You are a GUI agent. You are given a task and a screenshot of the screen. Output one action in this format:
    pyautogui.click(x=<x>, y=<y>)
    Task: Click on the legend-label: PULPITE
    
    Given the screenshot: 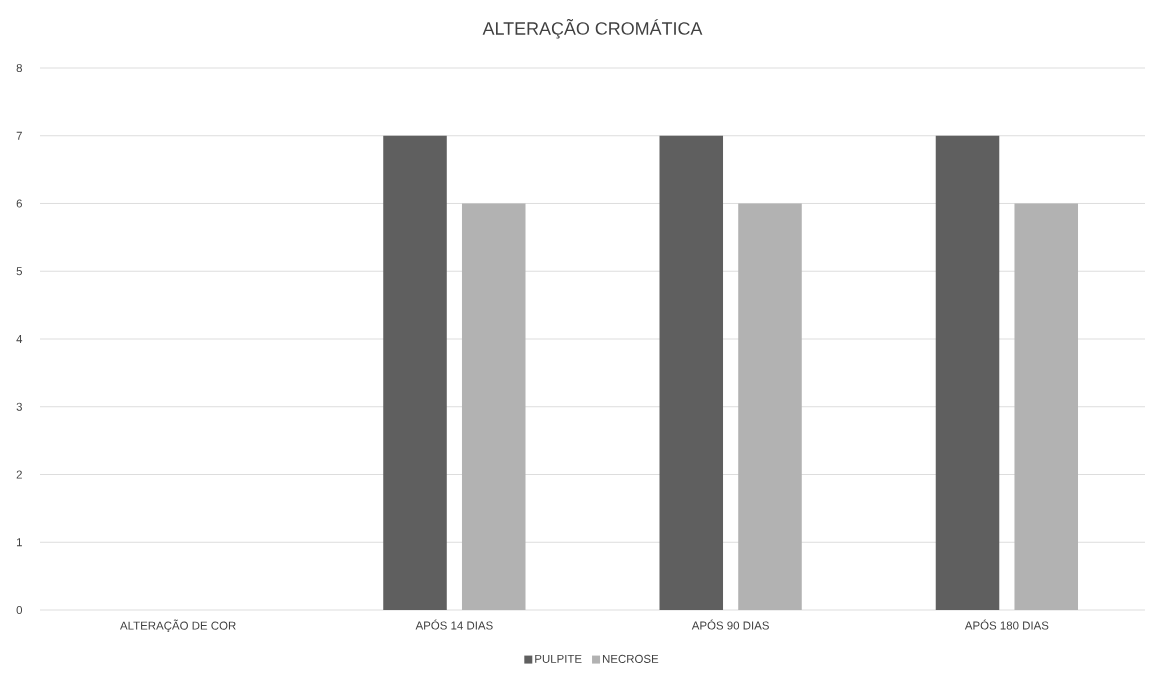 What is the action you would take?
    pyautogui.click(x=558, y=658)
    